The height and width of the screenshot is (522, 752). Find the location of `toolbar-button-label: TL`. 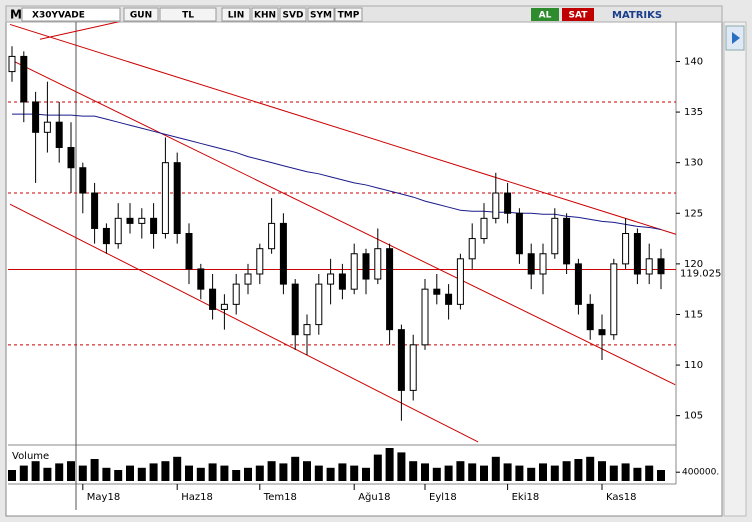

toolbar-button-label: TL is located at coordinates (188, 16).